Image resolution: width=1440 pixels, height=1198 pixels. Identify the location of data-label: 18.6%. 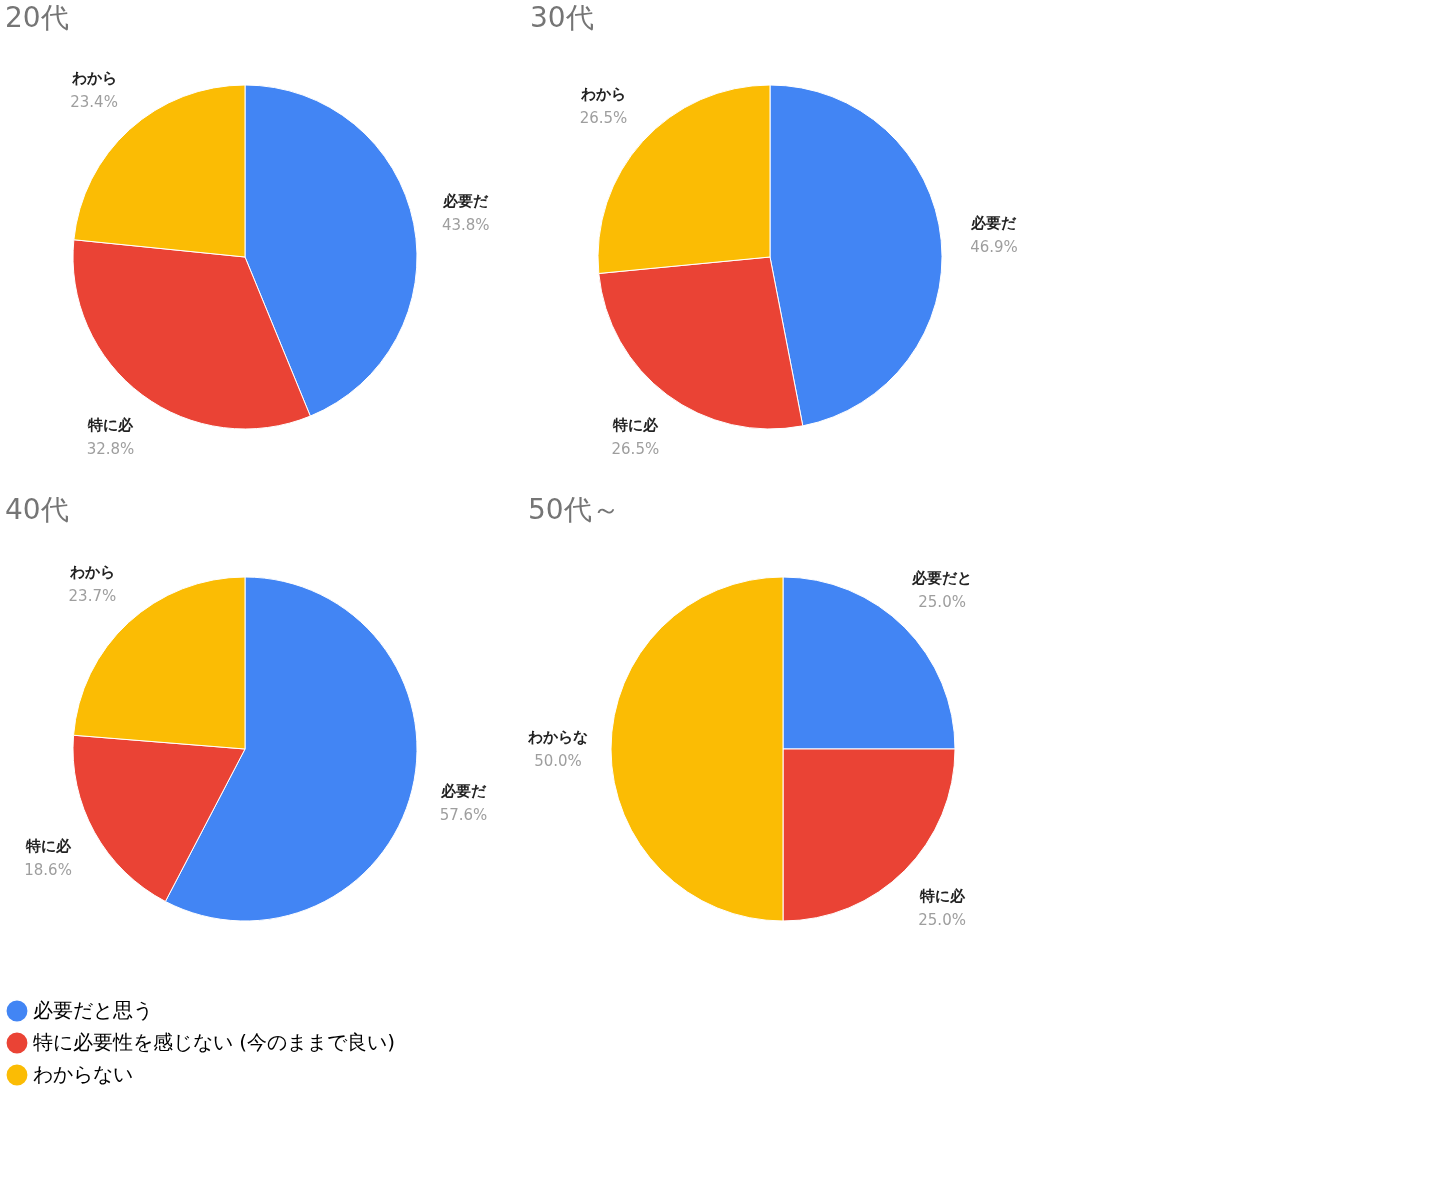
(48, 869).